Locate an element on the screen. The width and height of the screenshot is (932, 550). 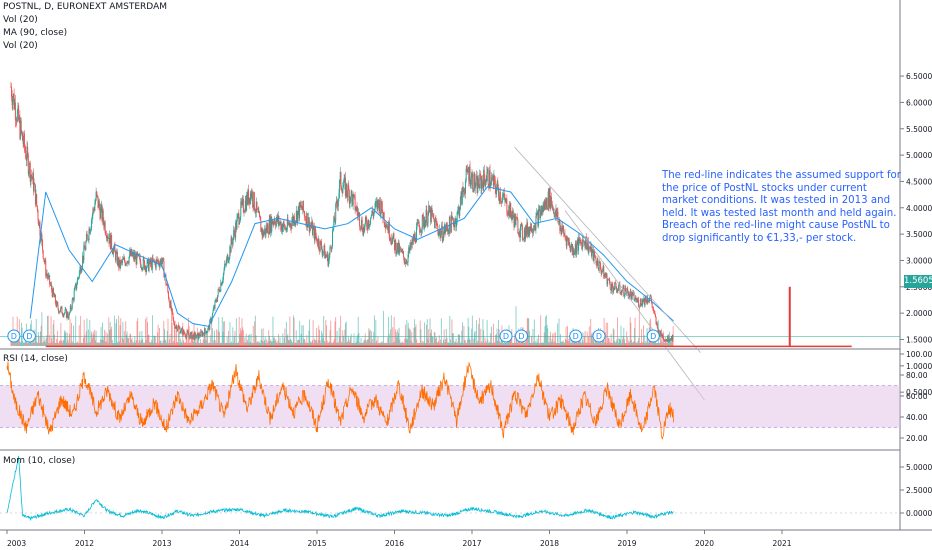
dividend-letter: D is located at coordinates (599, 336).